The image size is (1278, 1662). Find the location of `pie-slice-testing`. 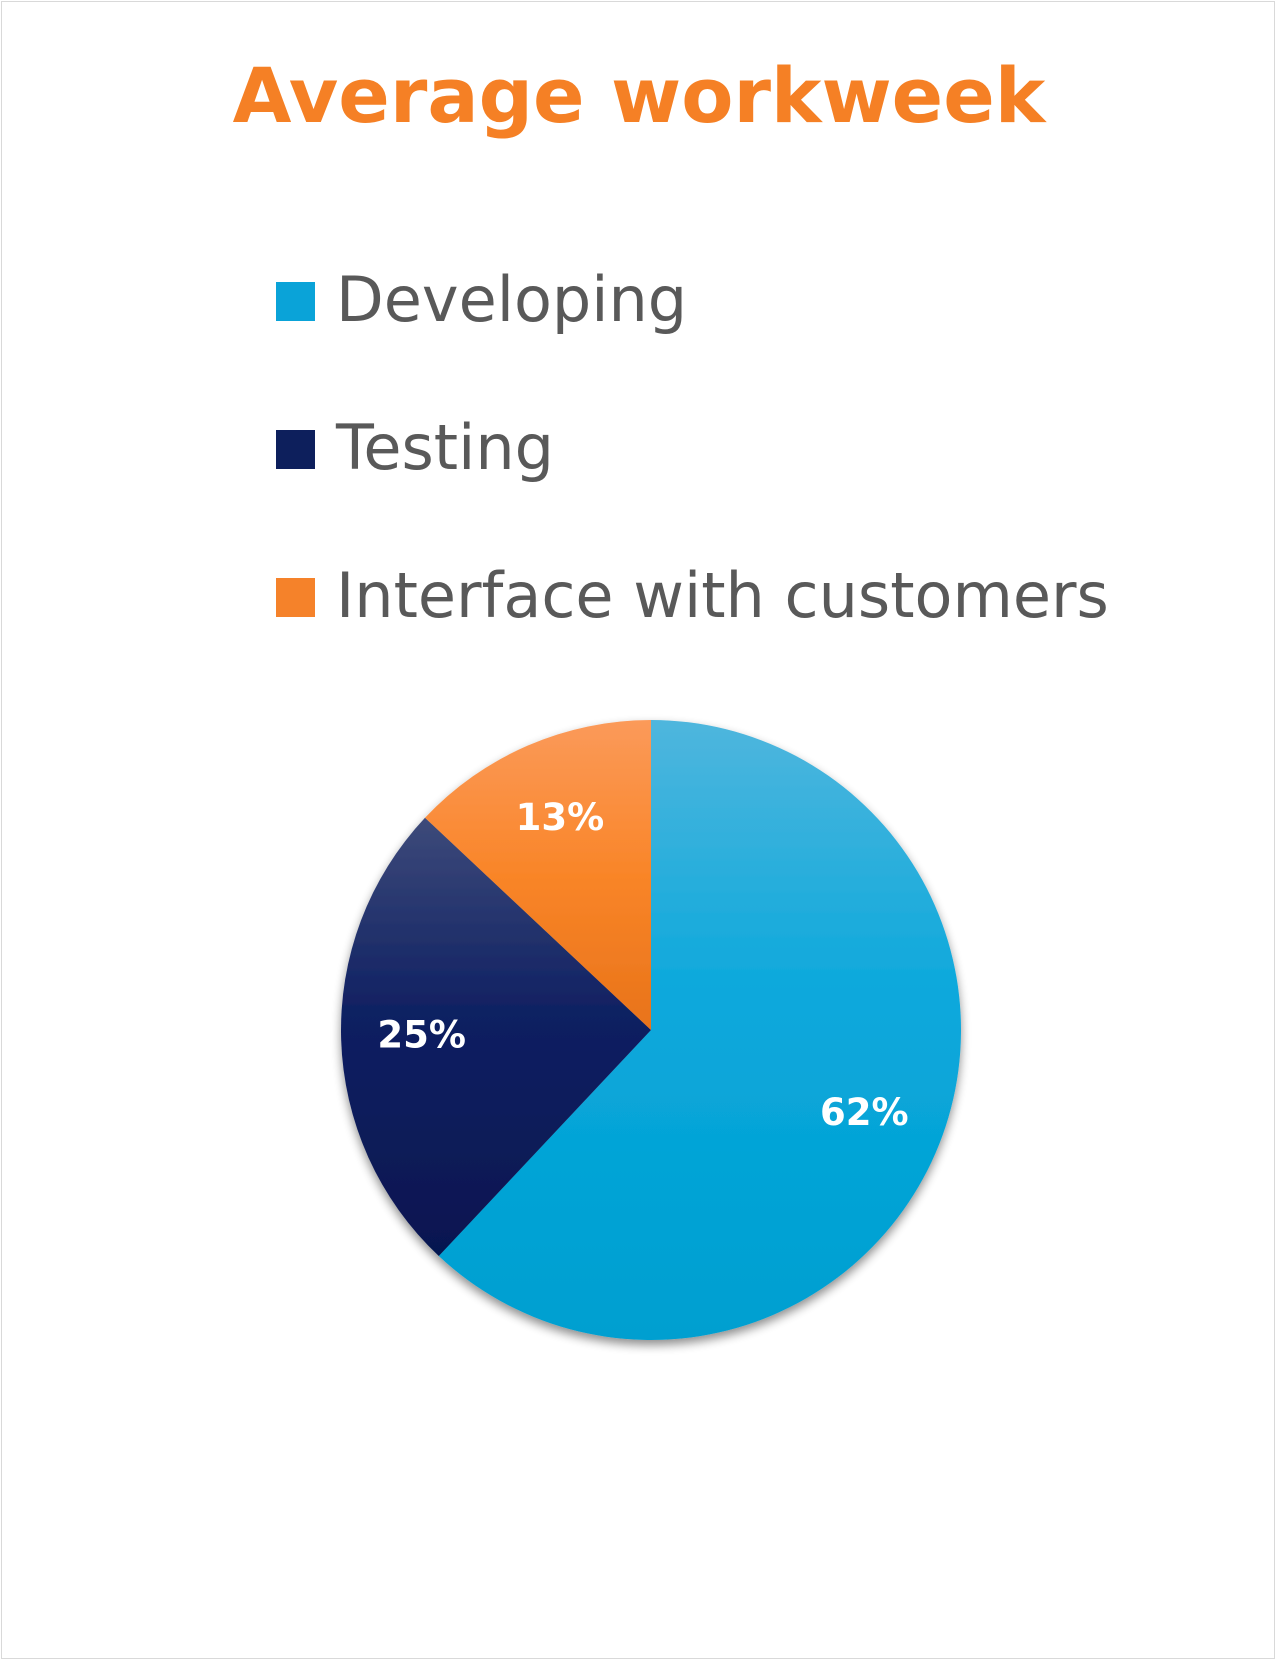

pie-slice-testing is located at coordinates (496, 1036).